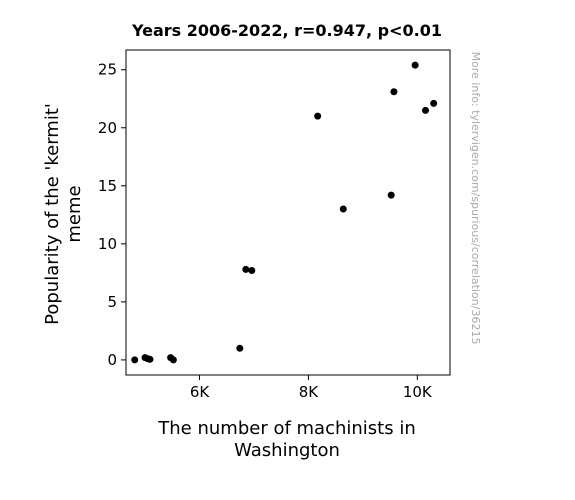 The width and height of the screenshot is (575, 500). Describe the element at coordinates (107, 70) in the screenshot. I see `y-tick-label: 25` at that location.